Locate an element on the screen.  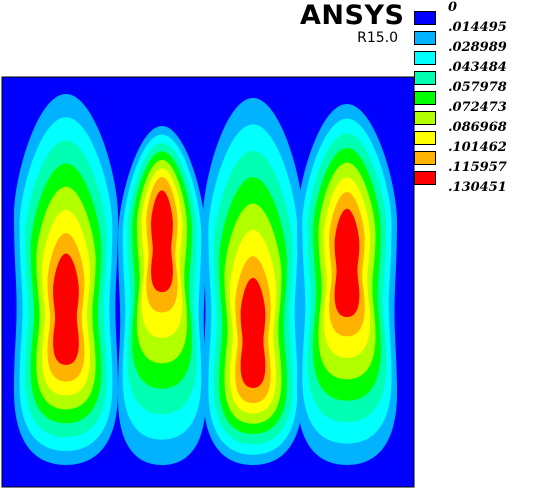
legend-entry: .028989 is located at coordinates (476, 52).